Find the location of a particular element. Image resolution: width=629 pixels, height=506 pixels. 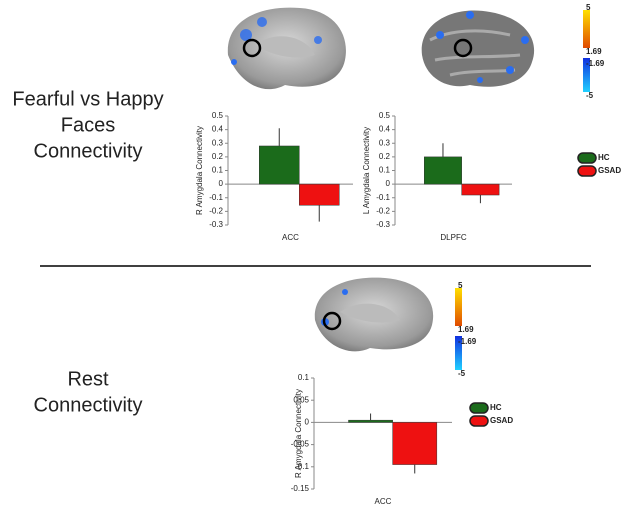

x-tick-label: DLPFC is located at coordinates (453, 237).